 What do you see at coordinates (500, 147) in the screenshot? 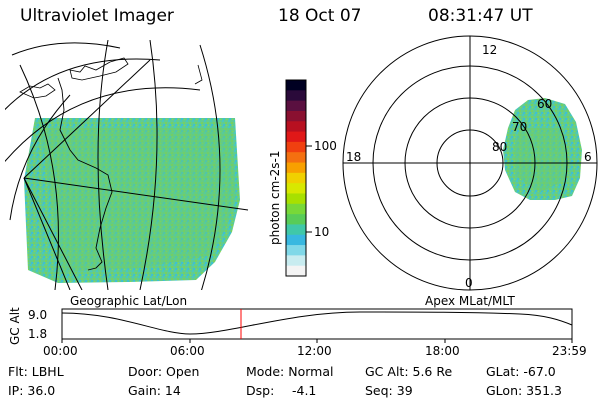
I see `mlat-label-80: 80` at bounding box center [500, 147].